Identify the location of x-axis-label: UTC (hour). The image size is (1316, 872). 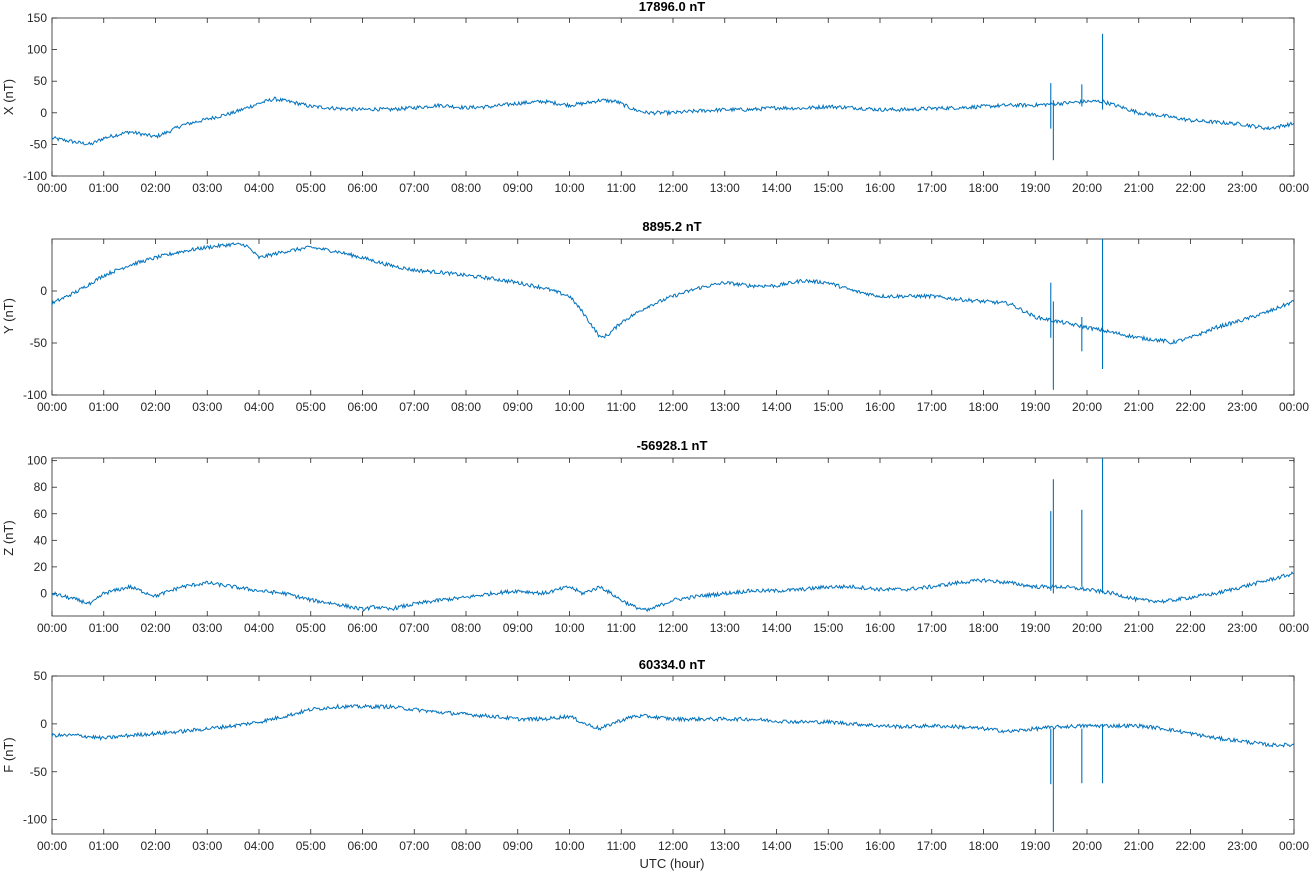
(671, 863).